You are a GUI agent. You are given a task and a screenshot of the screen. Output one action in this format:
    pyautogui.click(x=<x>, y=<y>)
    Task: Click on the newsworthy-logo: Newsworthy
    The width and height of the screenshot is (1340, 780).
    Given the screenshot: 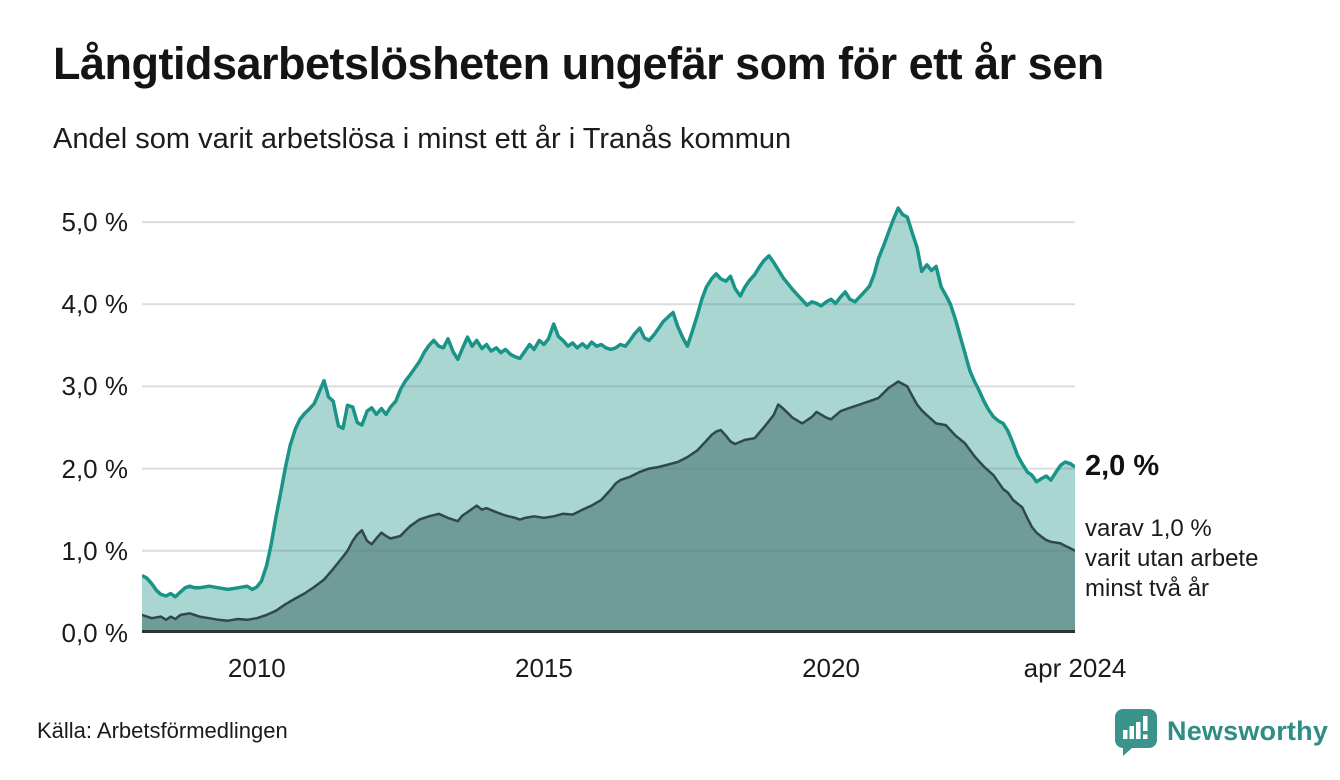 What is the action you would take?
    pyautogui.click(x=1220, y=731)
    